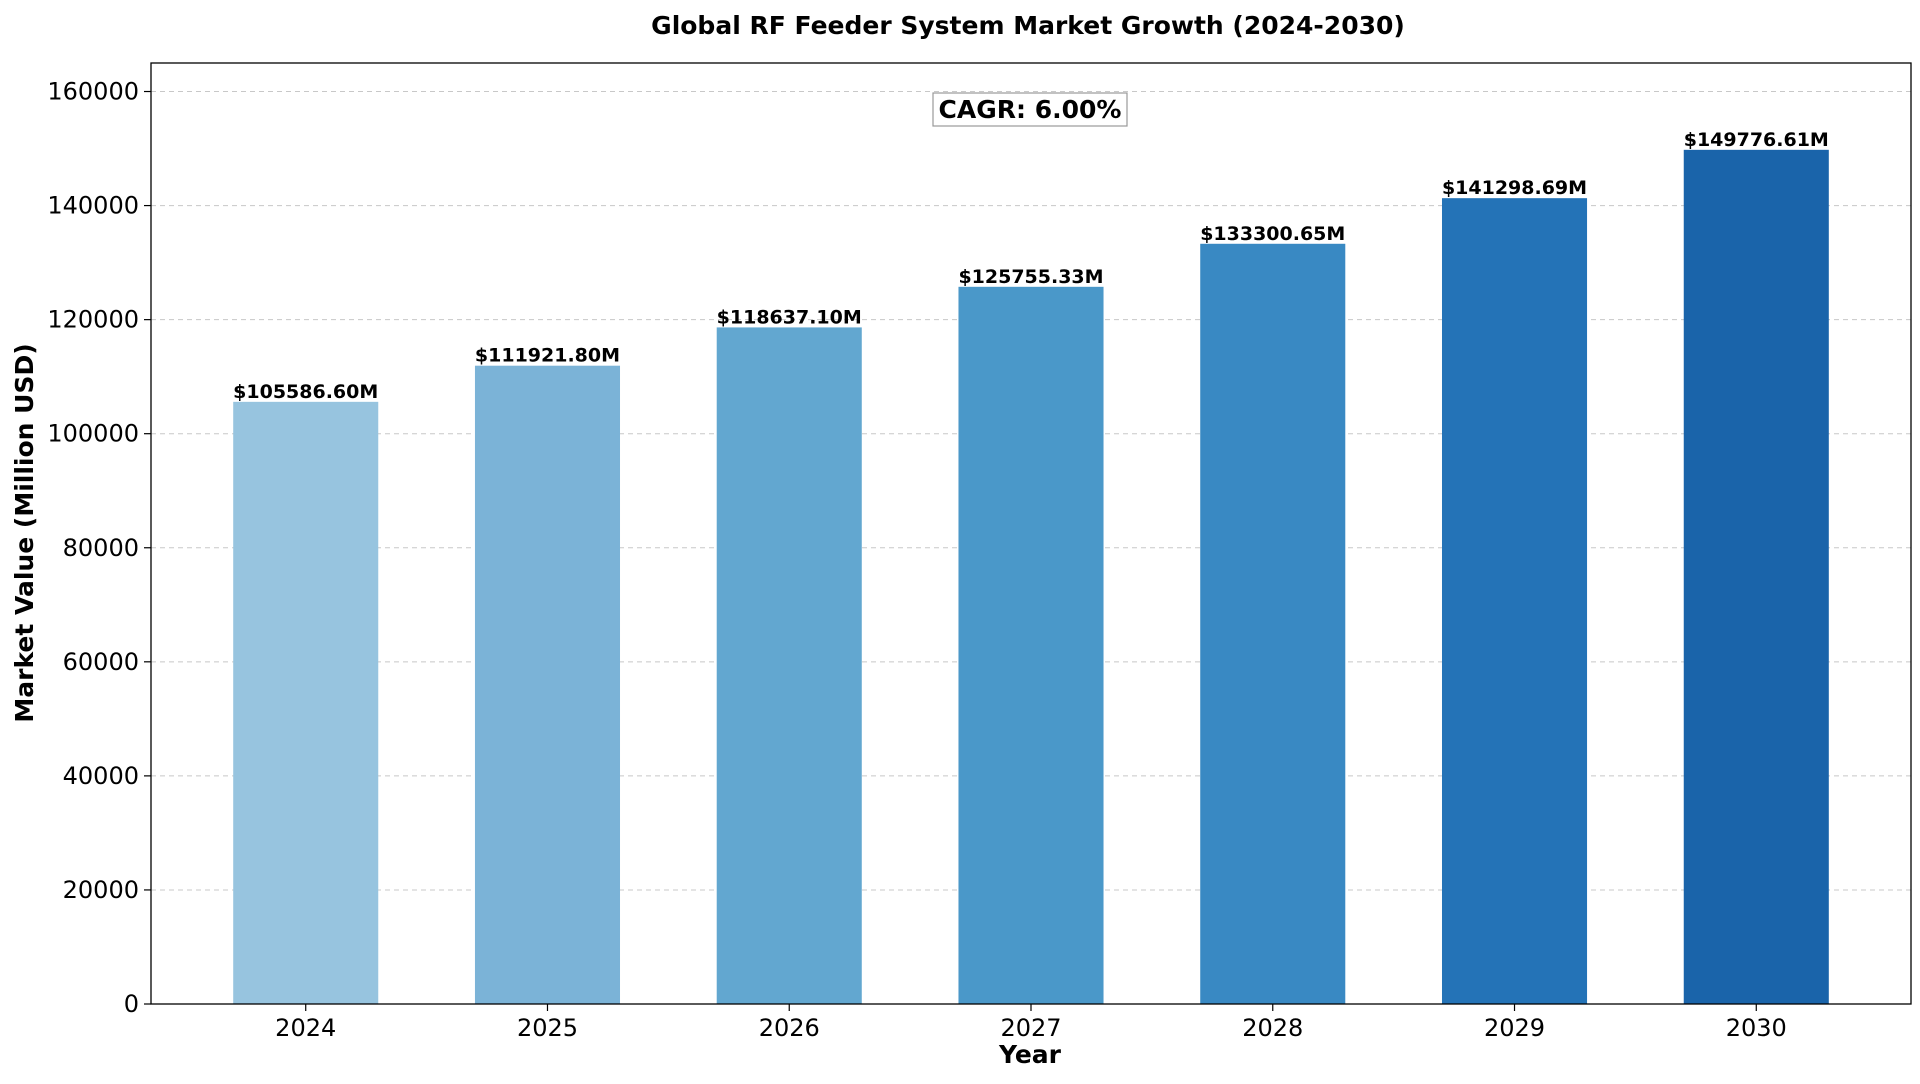 The image size is (1920, 1084). I want to click on x-tick-label: 2026, so click(789, 1028).